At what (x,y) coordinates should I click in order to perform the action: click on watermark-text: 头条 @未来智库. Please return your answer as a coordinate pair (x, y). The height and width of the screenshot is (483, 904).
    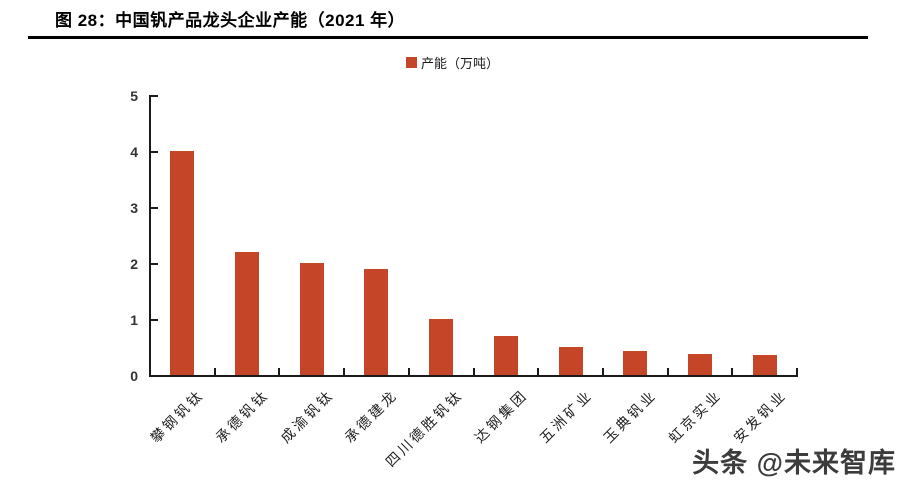
    Looking at the image, I should click on (794, 463).